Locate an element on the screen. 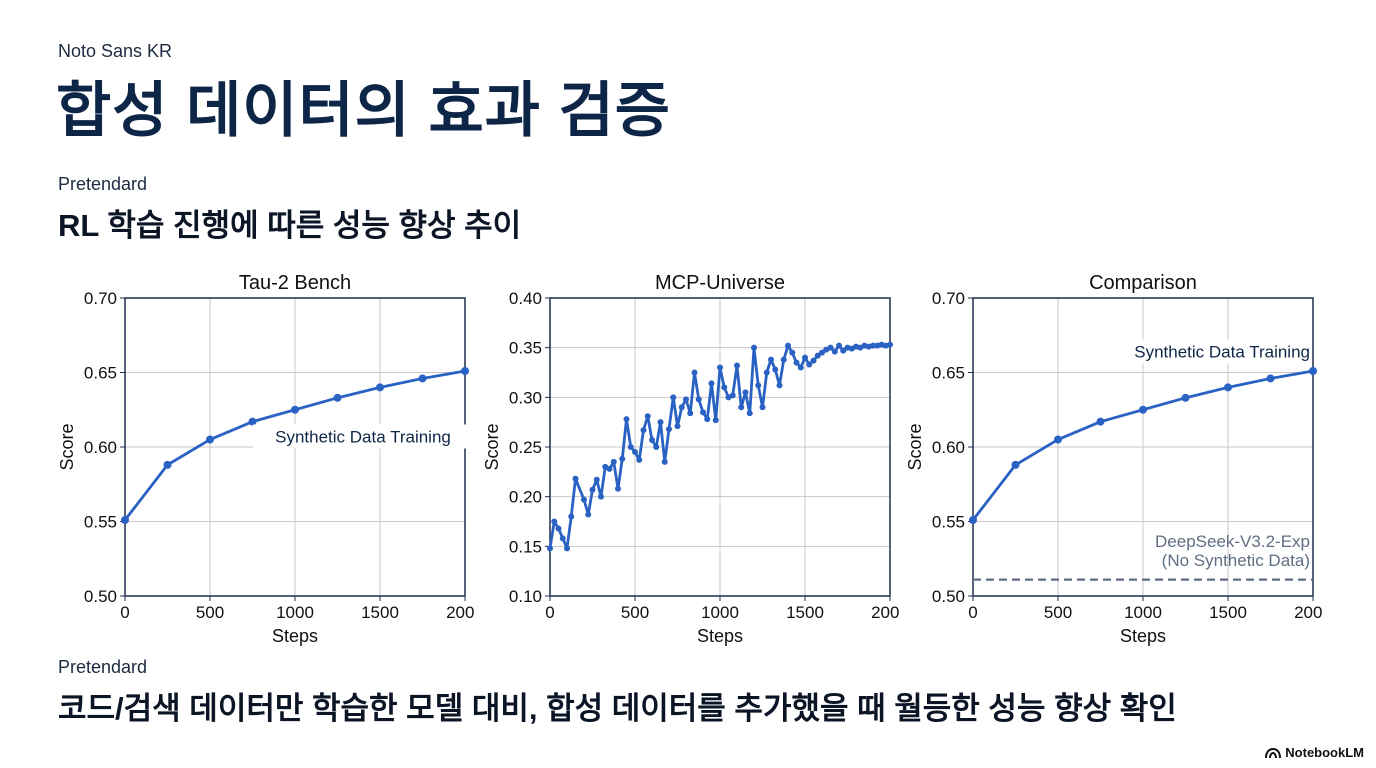 The width and height of the screenshot is (1376, 768). page-title: 합성 데이터의 효과 검증 is located at coordinates (364, 110).